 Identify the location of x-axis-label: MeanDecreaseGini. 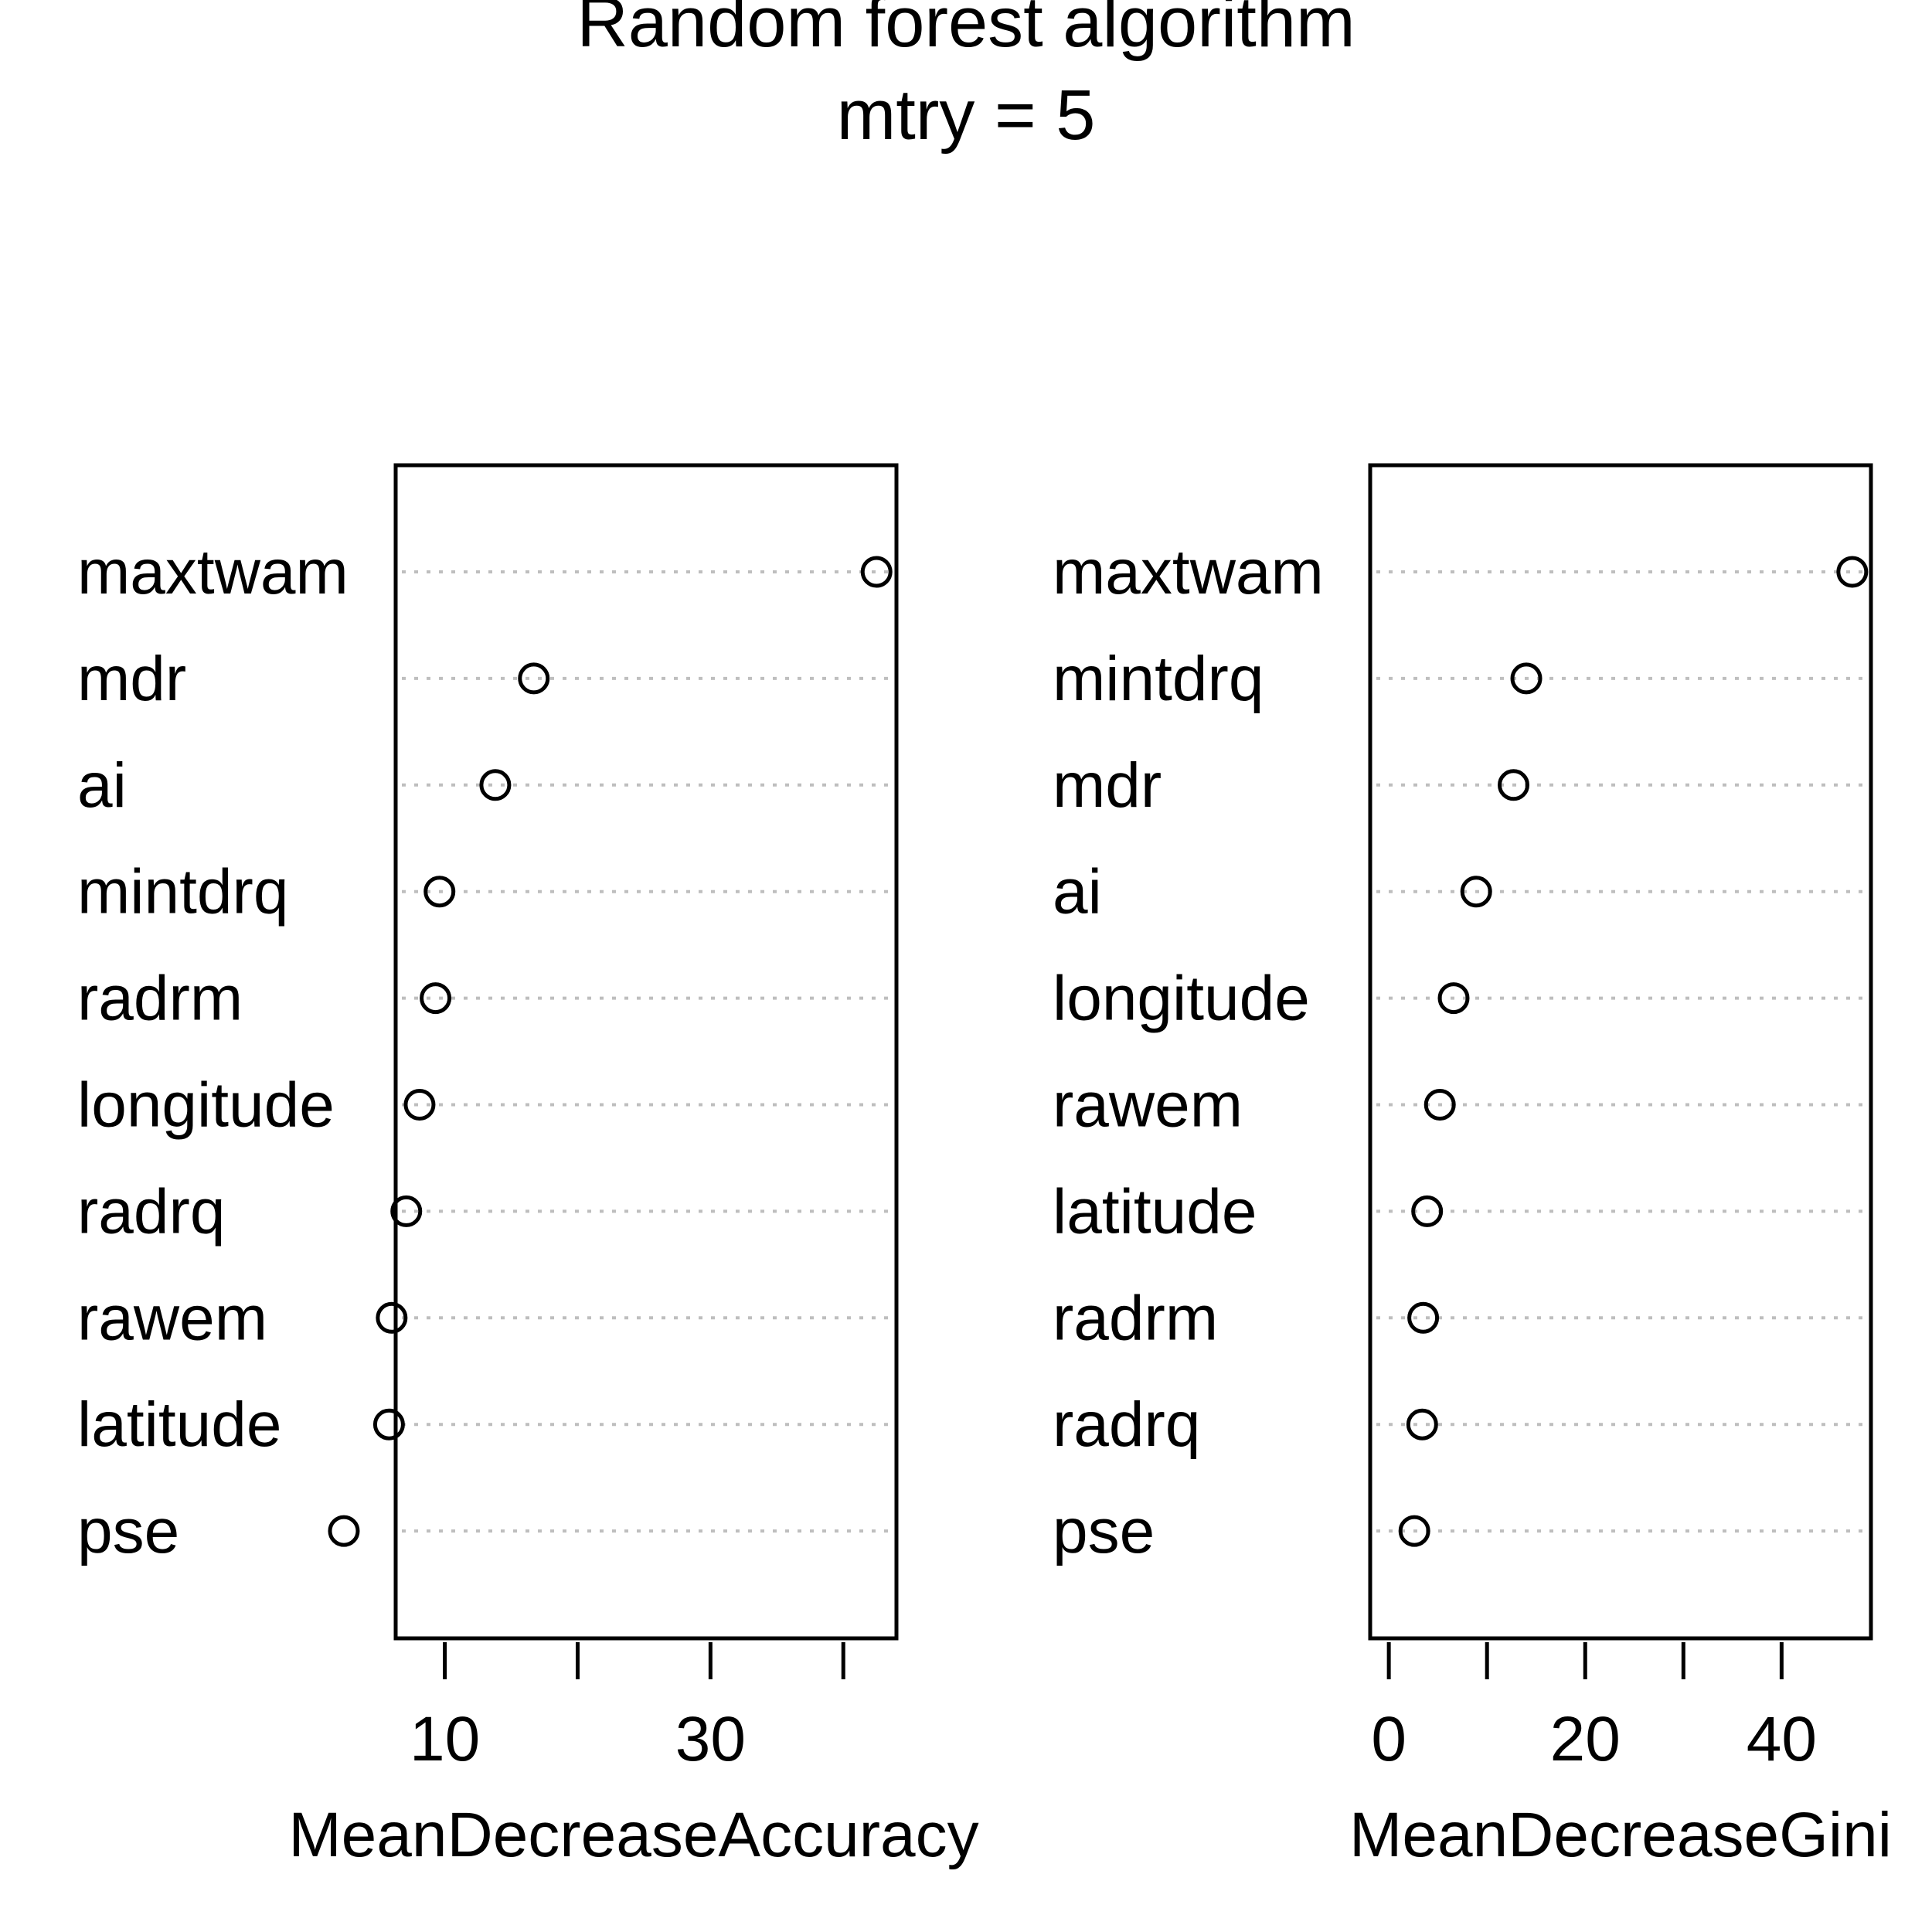
(1621, 1835).